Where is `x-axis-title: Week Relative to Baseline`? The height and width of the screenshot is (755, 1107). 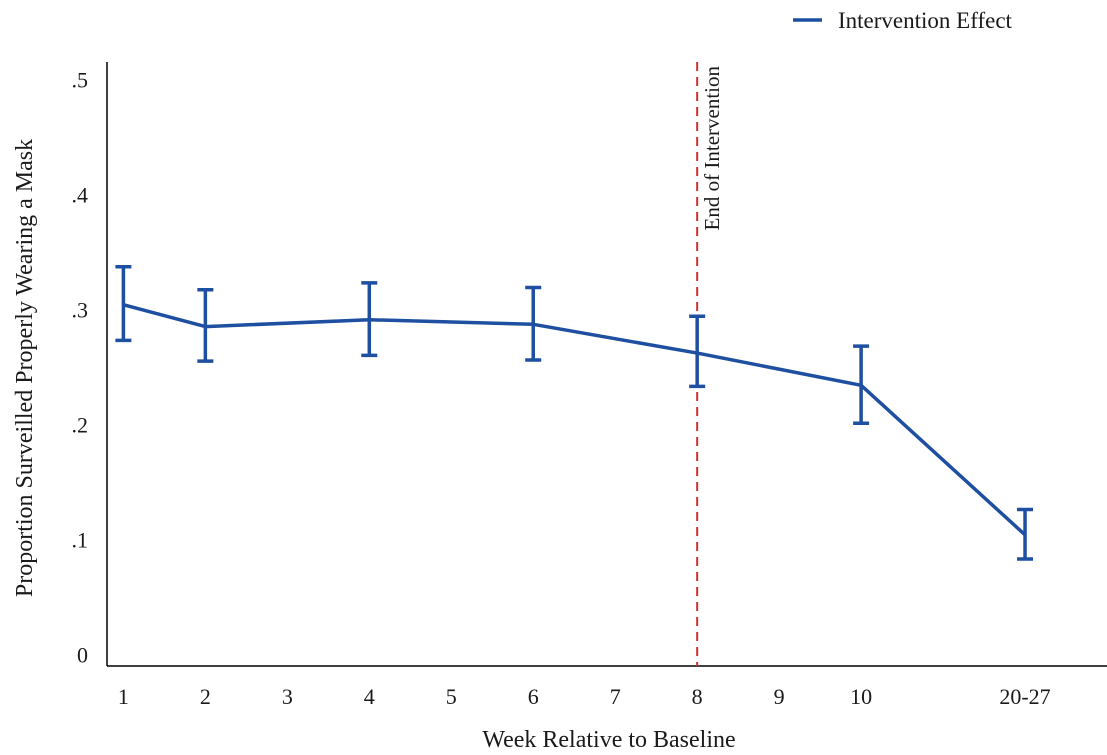
x-axis-title: Week Relative to Baseline is located at coordinates (608, 740).